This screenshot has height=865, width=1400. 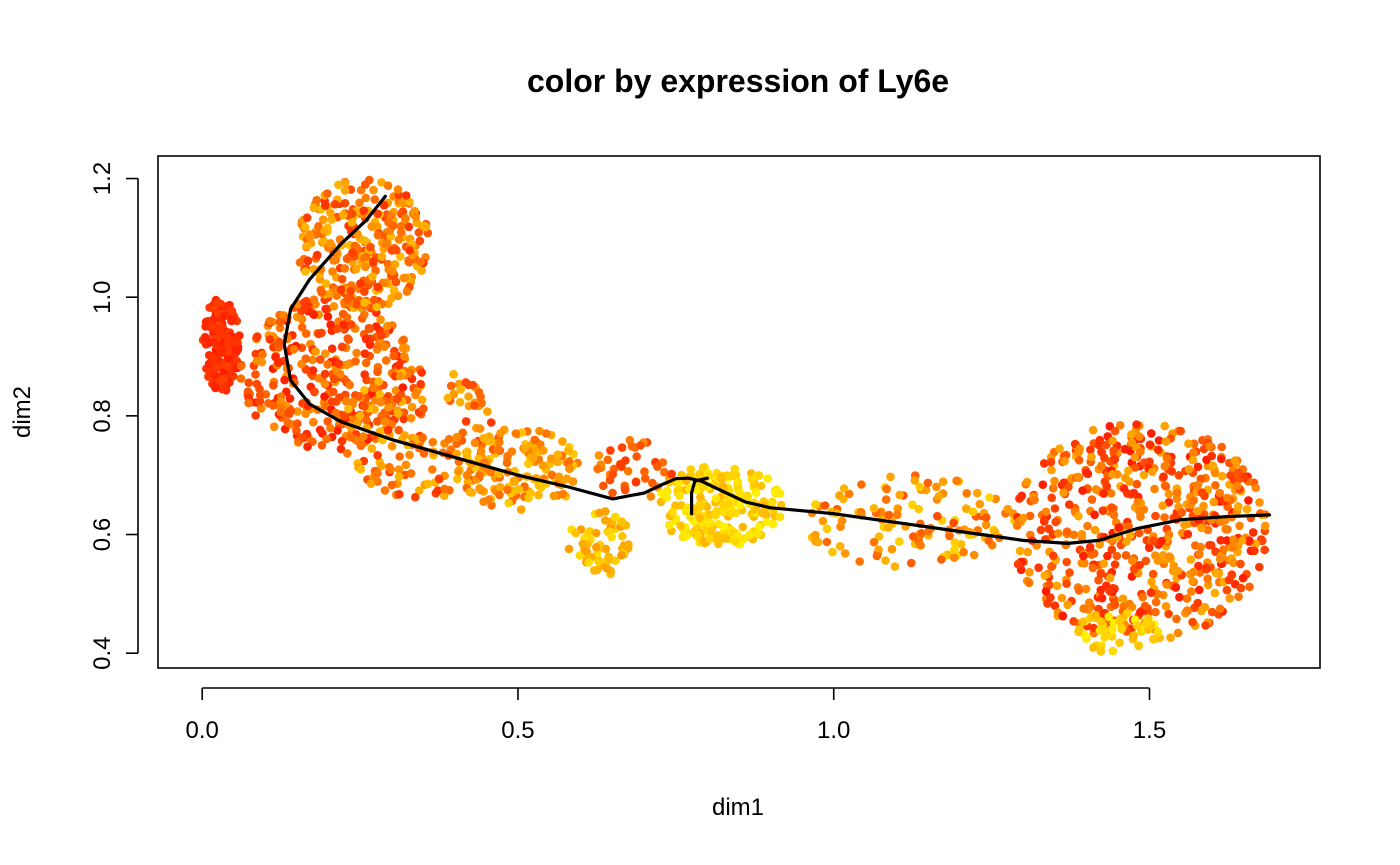 What do you see at coordinates (102, 534) in the screenshot?
I see `y-tick-label: 0.6` at bounding box center [102, 534].